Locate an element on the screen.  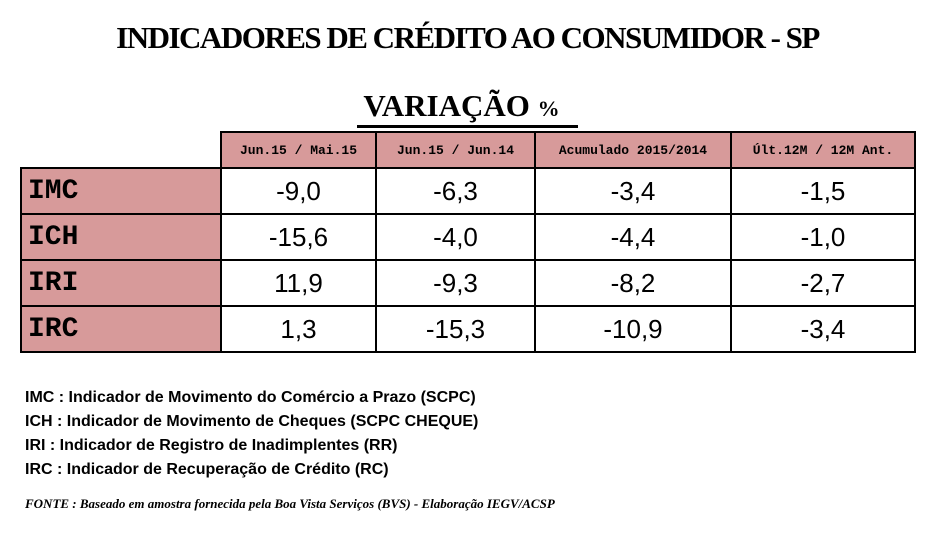
table-row: ICH -15,6 -4,0 -4,4 -1,0 is located at coordinates (468, 237).